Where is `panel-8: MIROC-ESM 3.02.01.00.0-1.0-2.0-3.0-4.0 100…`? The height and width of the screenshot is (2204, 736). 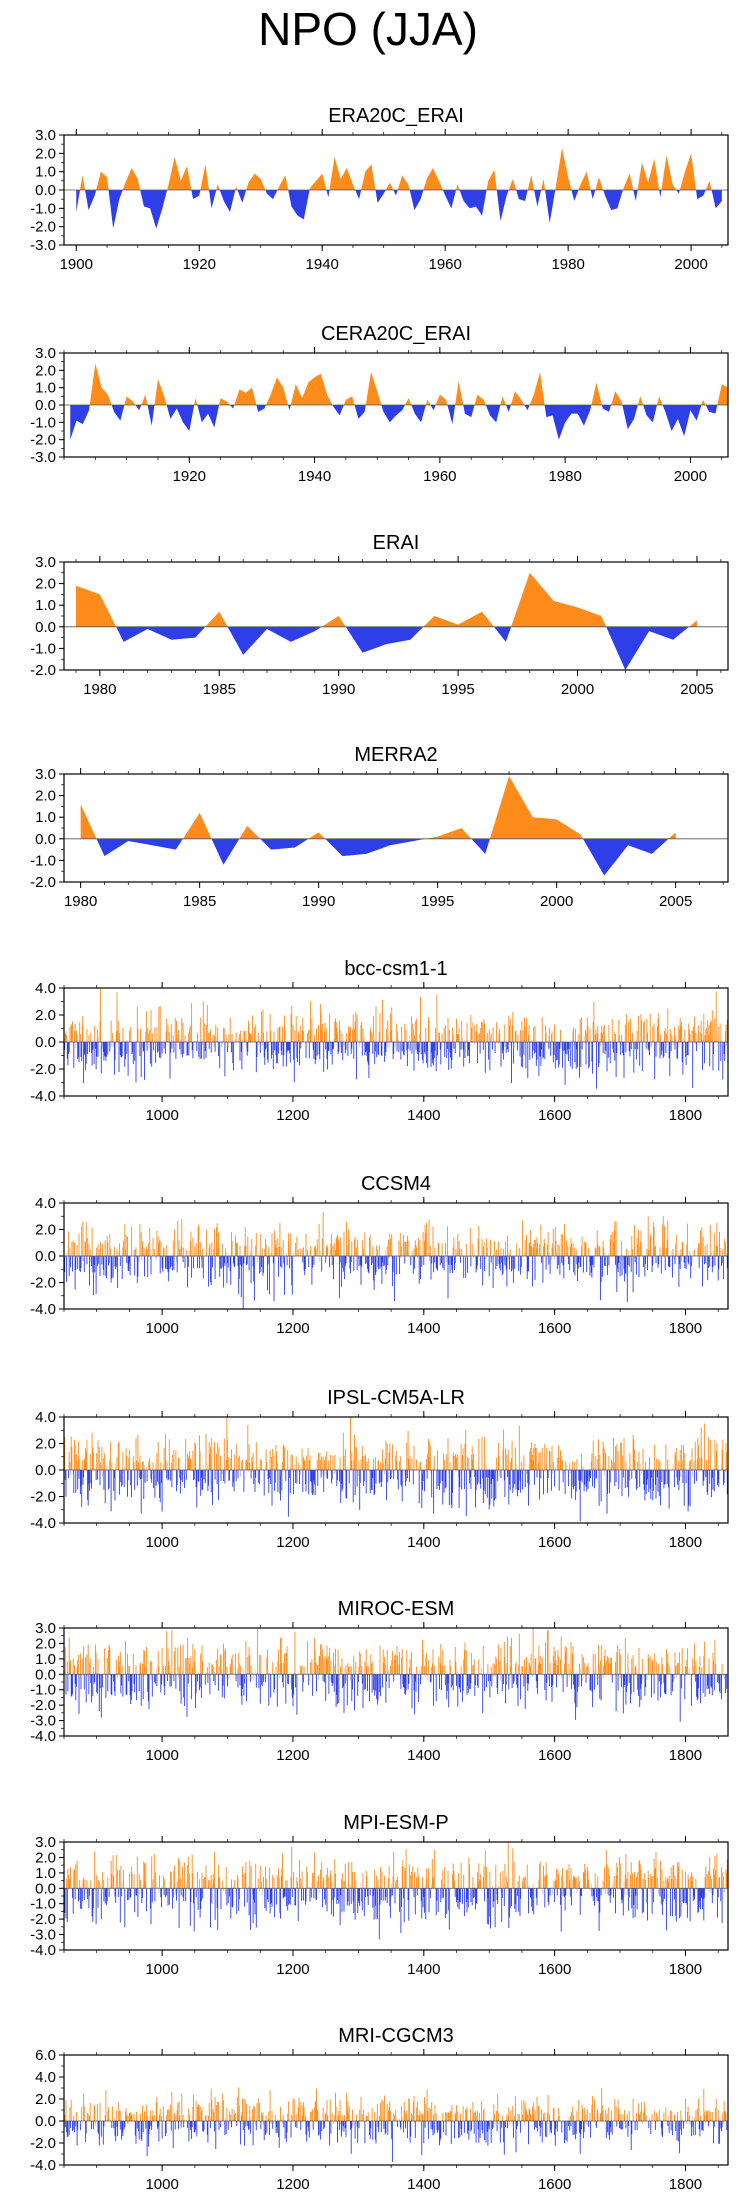 panel-8: MIROC-ESM 3.02.01.00.0-1.0-2.0-3.0-4.0 100… is located at coordinates (379, 1681).